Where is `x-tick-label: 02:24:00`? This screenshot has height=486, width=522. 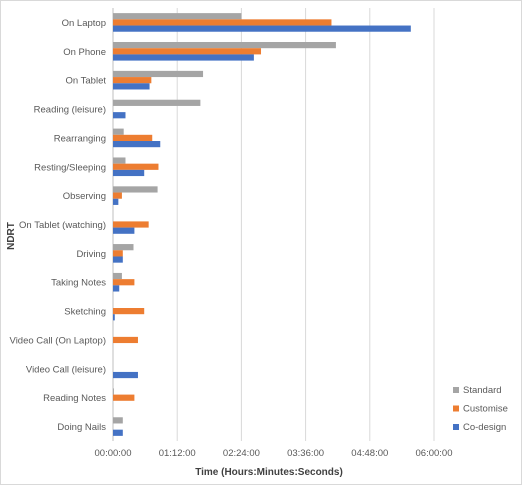 x-tick-label: 02:24:00 is located at coordinates (241, 453).